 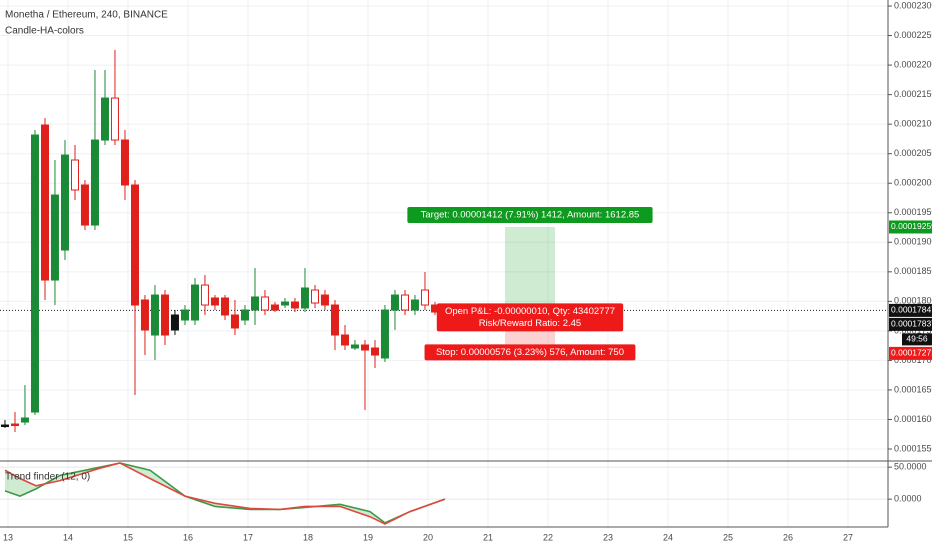 What do you see at coordinates (913, 5) in the screenshot?
I see `y-tick-label: 0.00023000` at bounding box center [913, 5].